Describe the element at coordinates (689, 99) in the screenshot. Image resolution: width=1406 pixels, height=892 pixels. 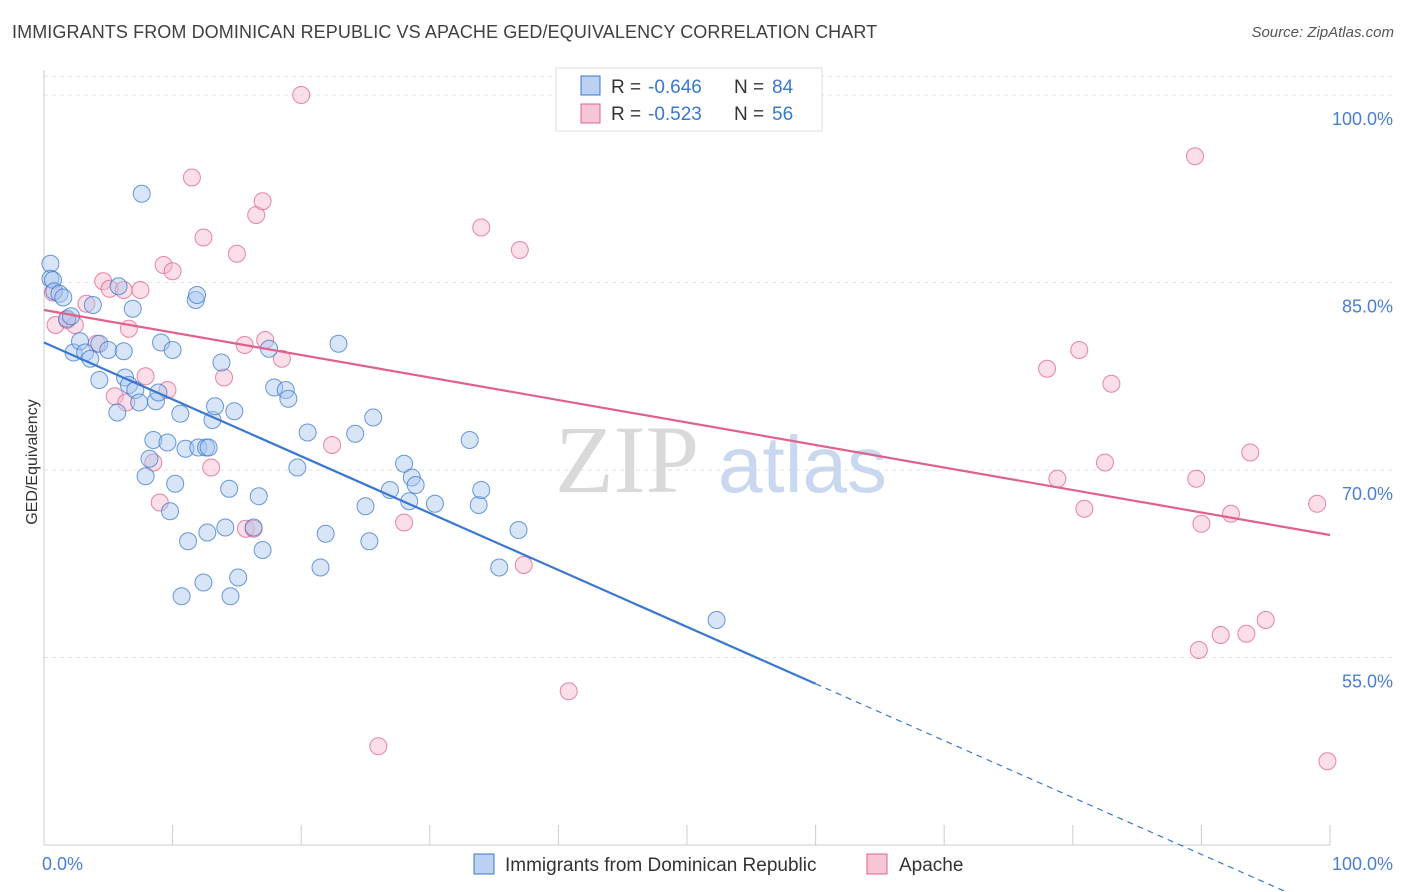
I see `correlation-legend: R = -0.646 N = 84 R = -0.523 N = 56` at that location.